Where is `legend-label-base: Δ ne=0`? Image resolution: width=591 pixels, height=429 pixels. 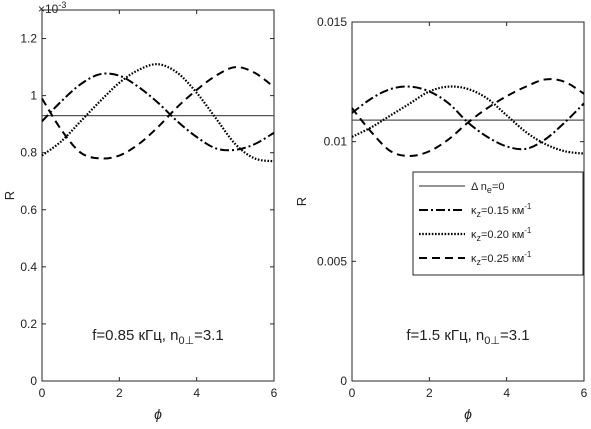
legend-label-base: Δ ne=0 is located at coordinates (487, 188).